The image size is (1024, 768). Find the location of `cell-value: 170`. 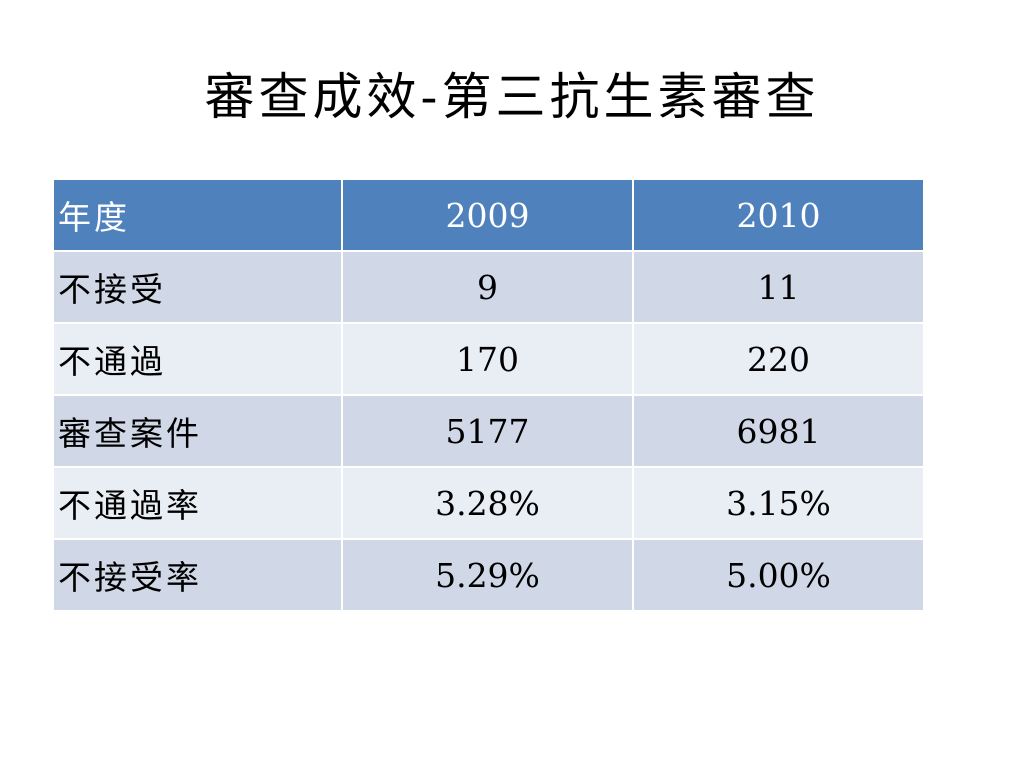

cell-value: 170 is located at coordinates (487, 359).